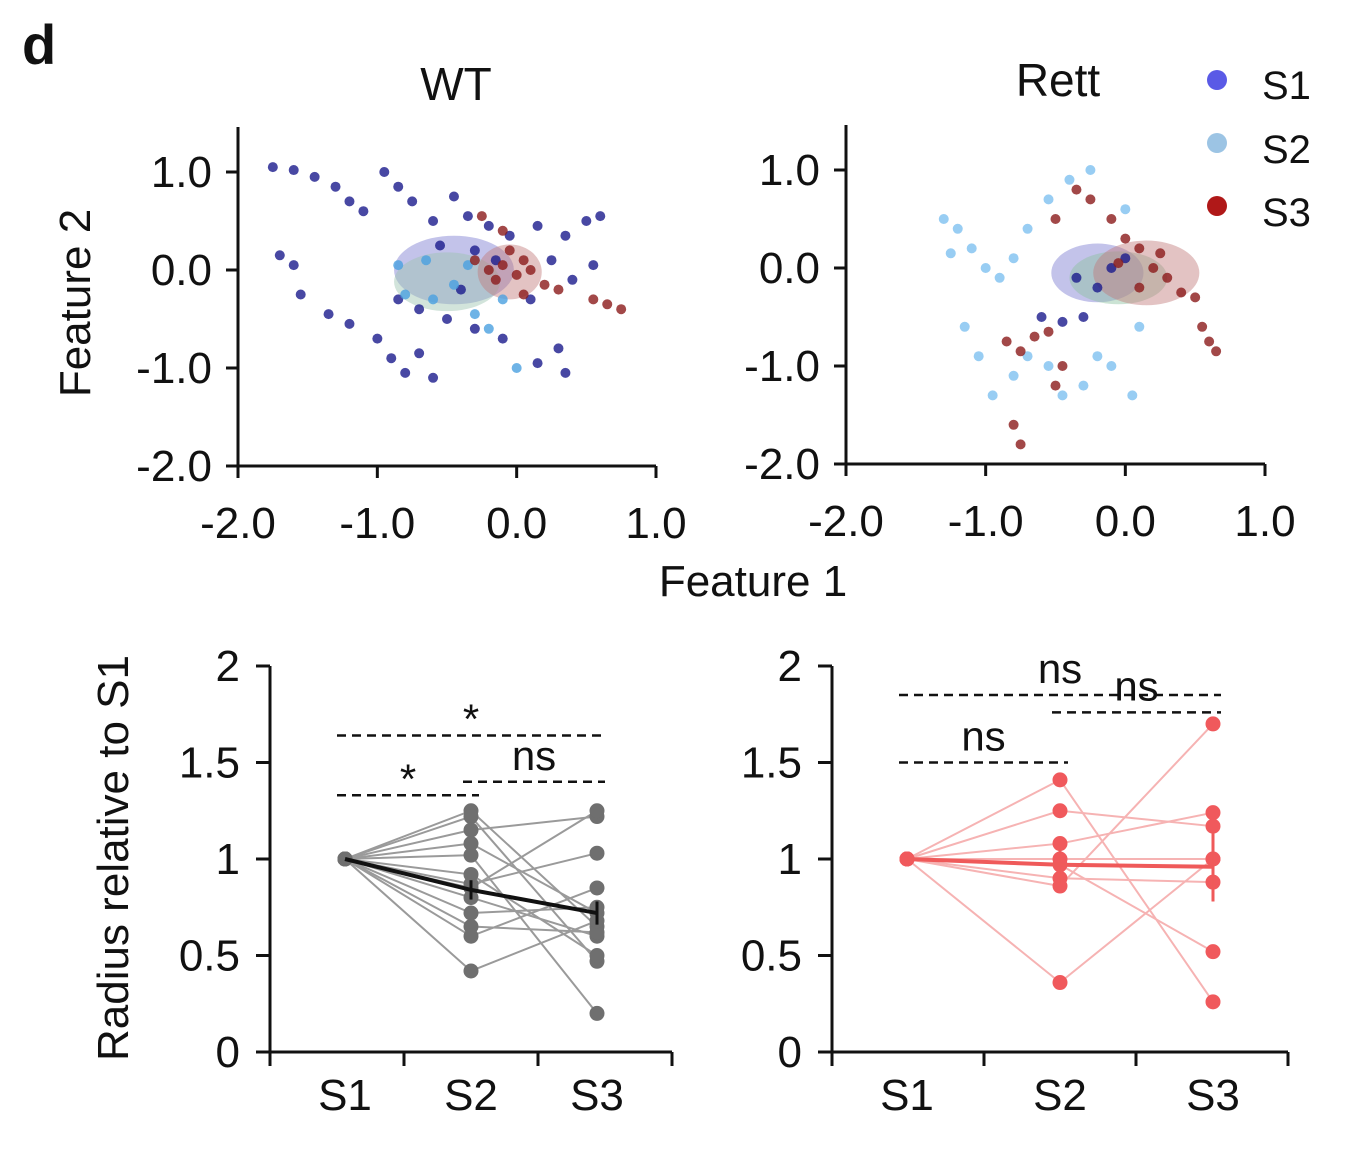 The width and height of the screenshot is (1369, 1155). I want to click on feature1-axis-label: Feature 1, so click(753, 581).